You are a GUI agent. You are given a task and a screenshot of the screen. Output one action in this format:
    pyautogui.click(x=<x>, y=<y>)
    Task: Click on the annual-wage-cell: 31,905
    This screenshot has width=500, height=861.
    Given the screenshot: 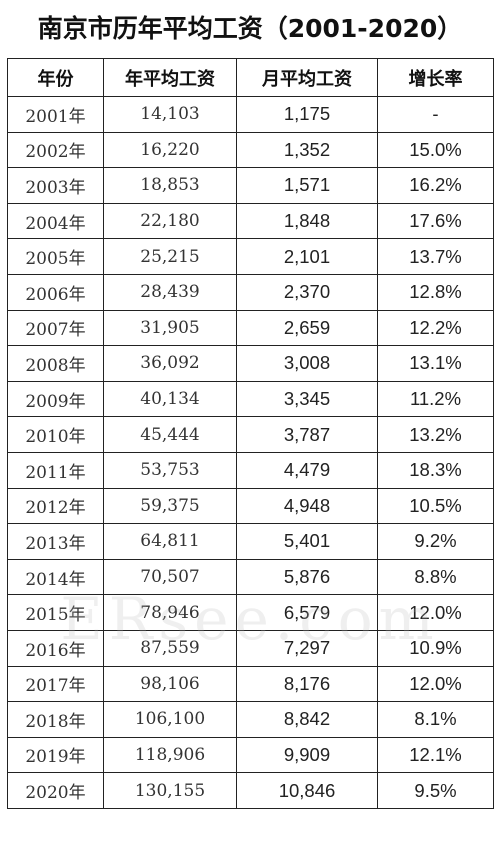 What is the action you would take?
    pyautogui.click(x=170, y=328)
    